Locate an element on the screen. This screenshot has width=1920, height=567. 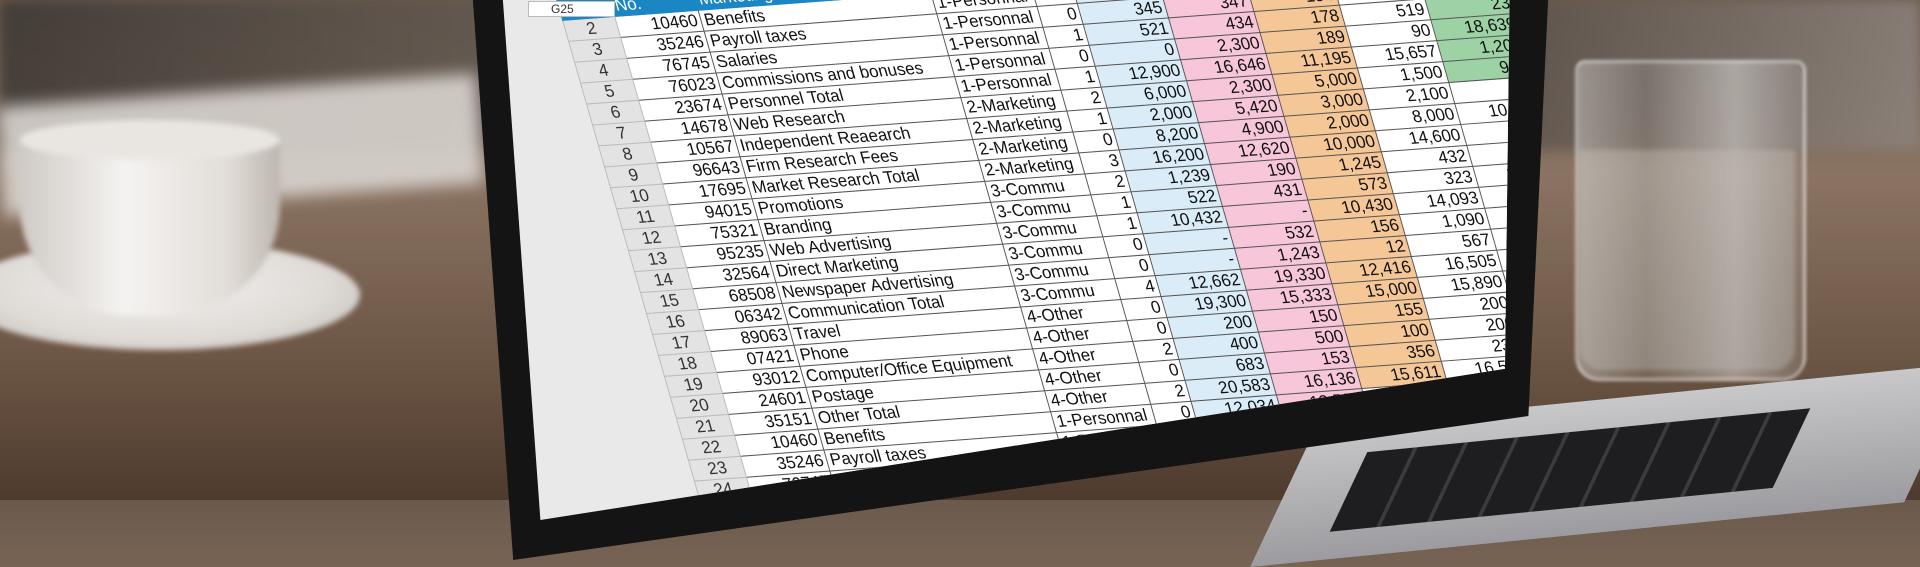
coffee-cup-rim is located at coordinates (150, 140).